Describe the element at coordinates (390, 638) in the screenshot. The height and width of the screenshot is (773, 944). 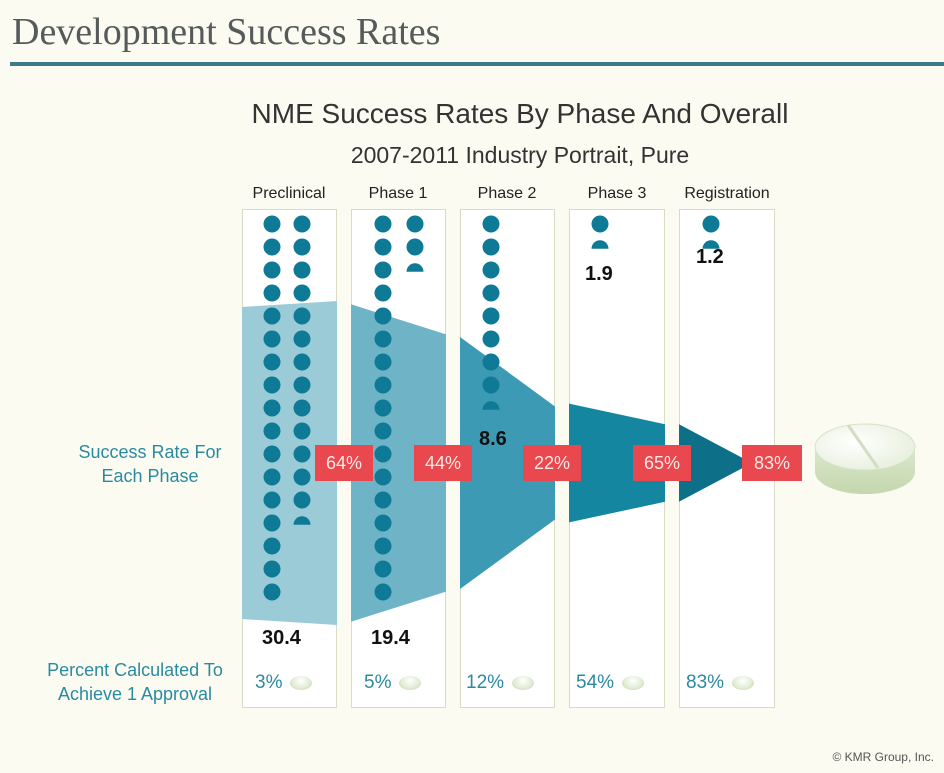
I see `value-label-phase-1: 19.4` at that location.